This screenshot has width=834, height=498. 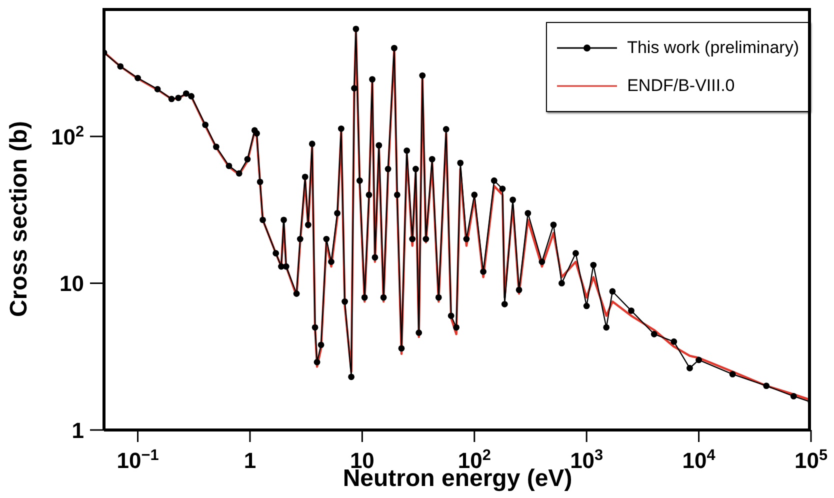 What do you see at coordinates (19, 219) in the screenshot?
I see `y-axis-title: Cross section (b)` at bounding box center [19, 219].